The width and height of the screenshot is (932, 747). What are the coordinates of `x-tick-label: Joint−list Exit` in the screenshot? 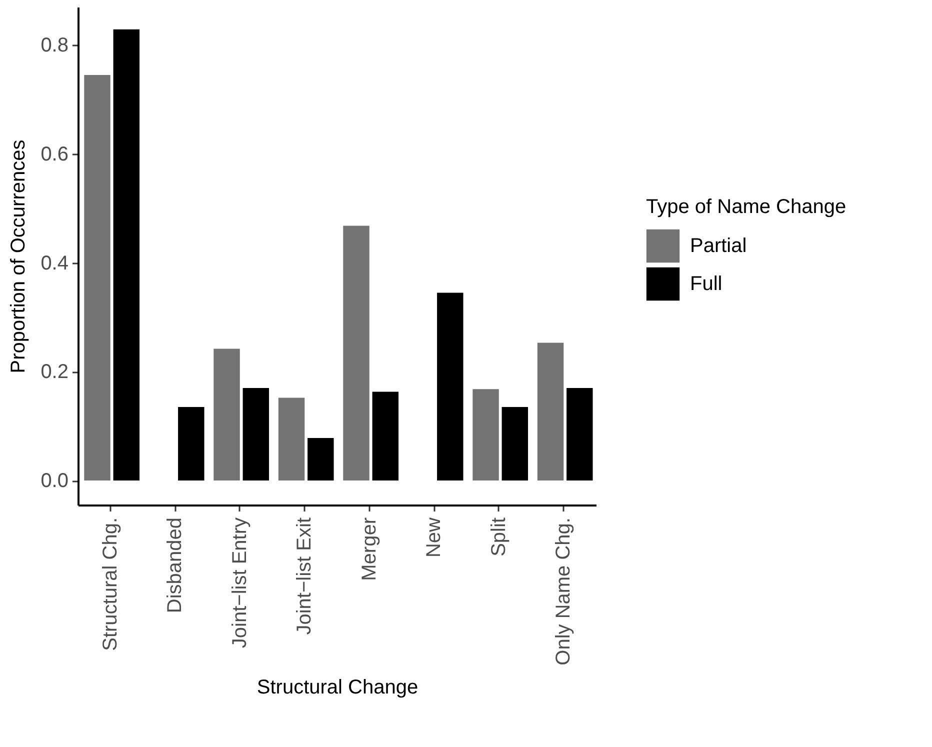 It's located at (305, 576).